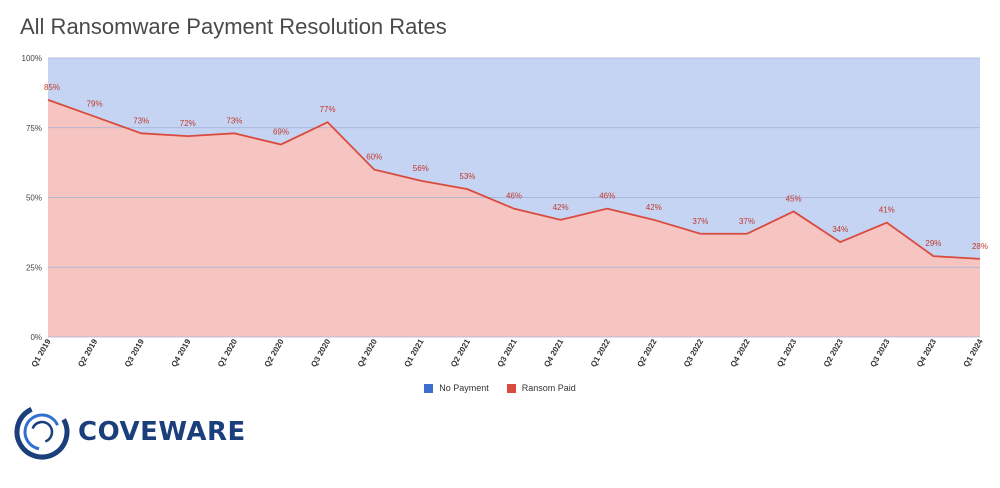  I want to click on data-label: 85%, so click(52, 87).